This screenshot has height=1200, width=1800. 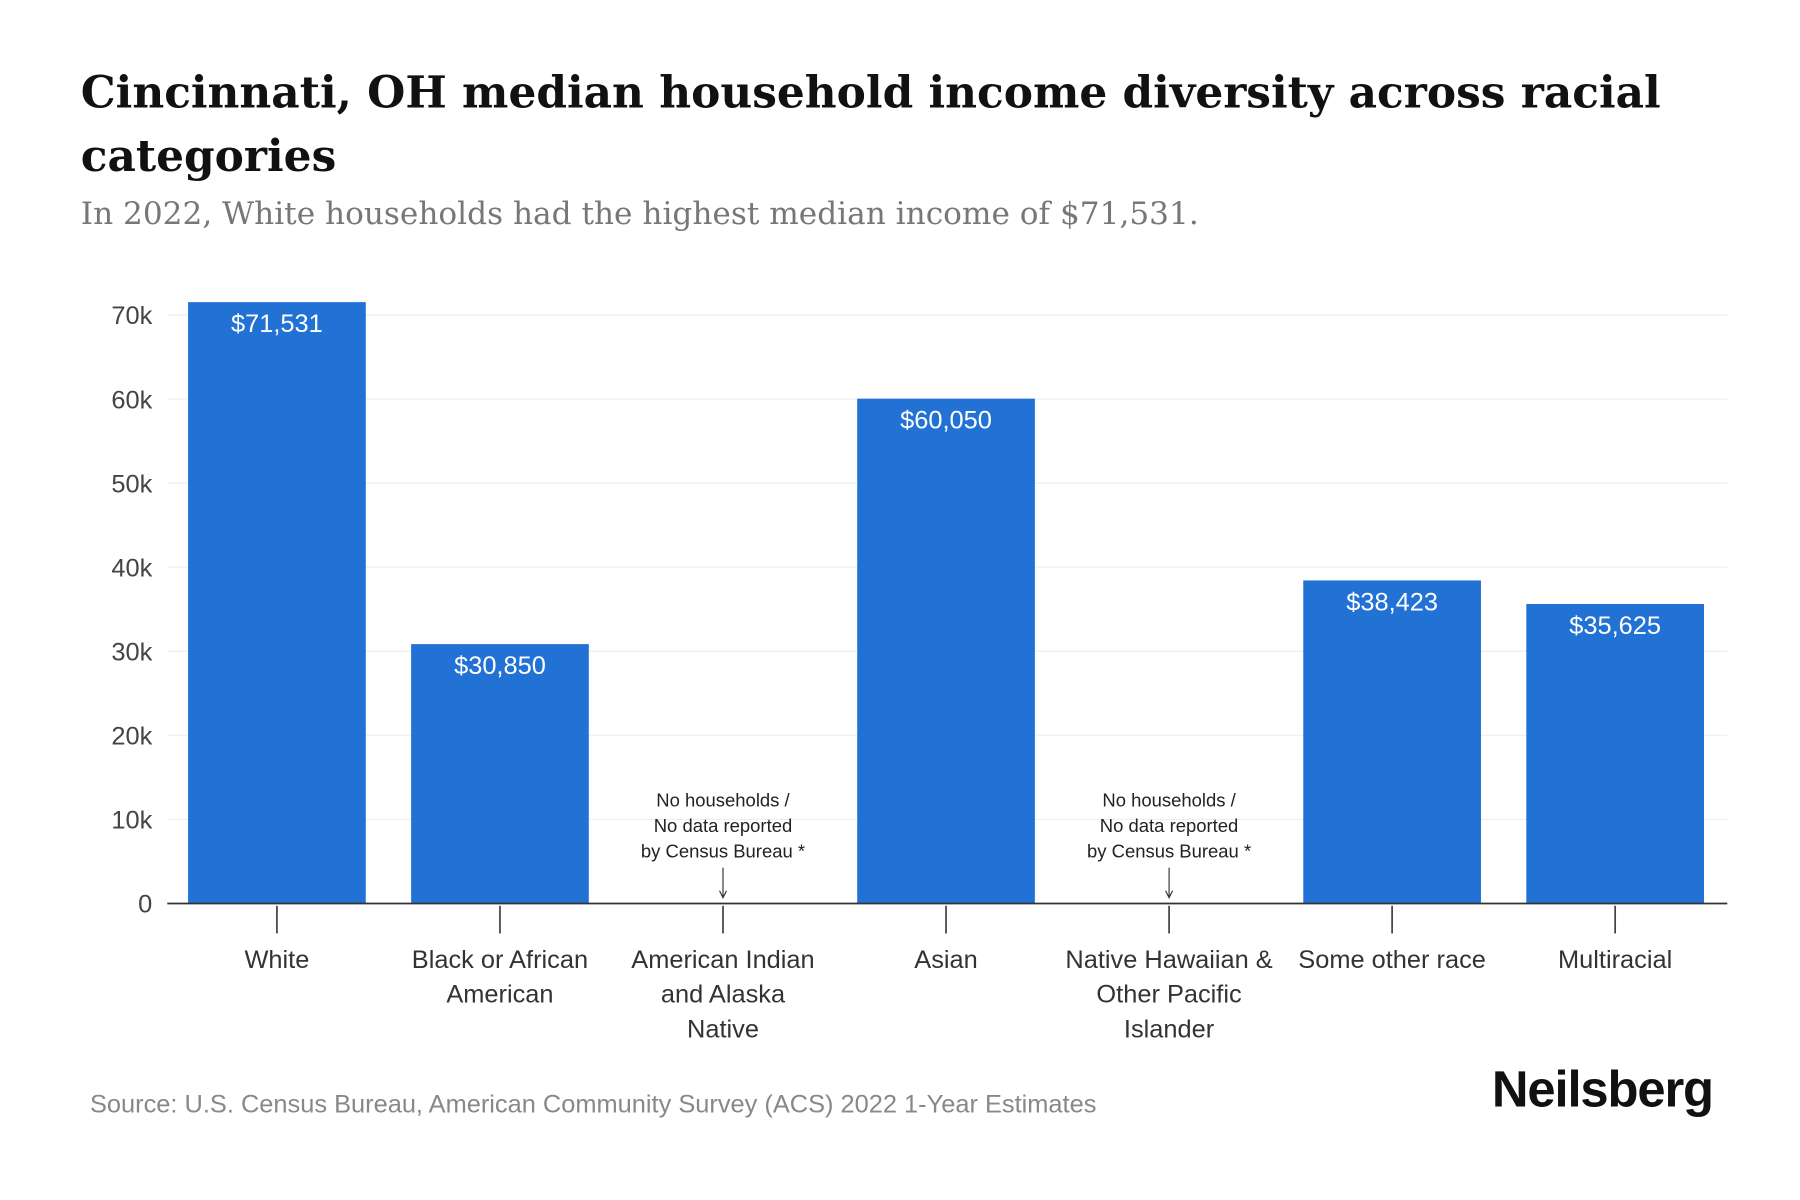 I want to click on x-tick-label: Black or African, so click(x=500, y=960).